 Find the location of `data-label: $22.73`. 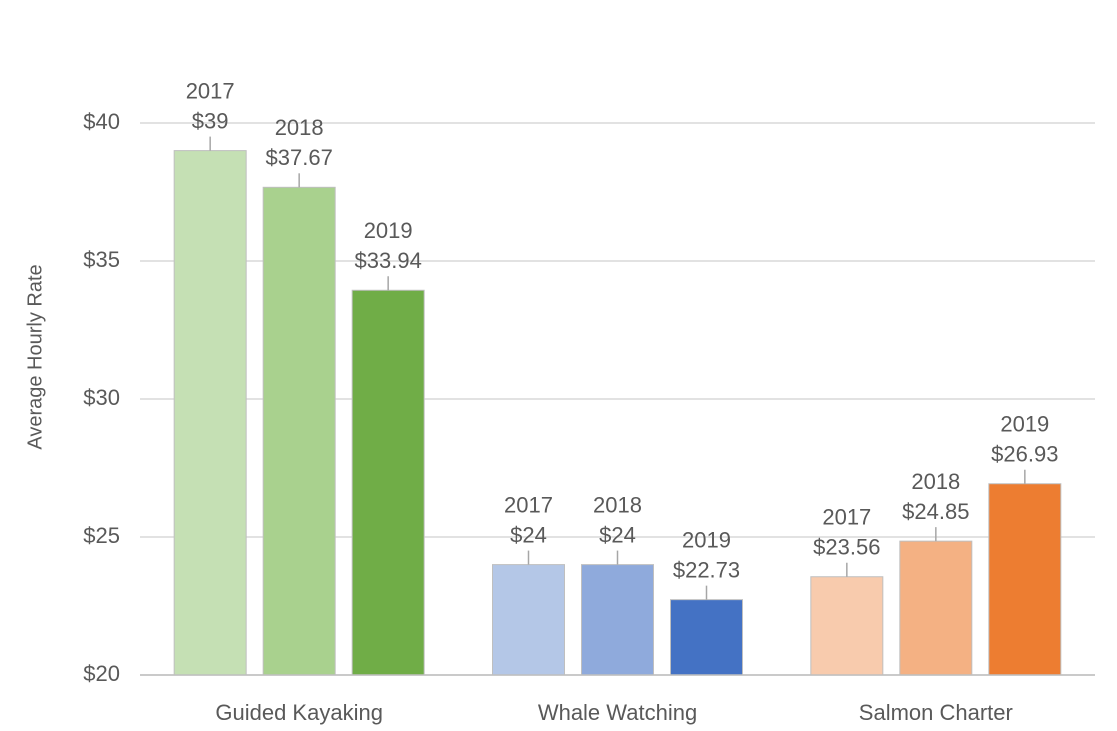

data-label: $22.73 is located at coordinates (706, 569).